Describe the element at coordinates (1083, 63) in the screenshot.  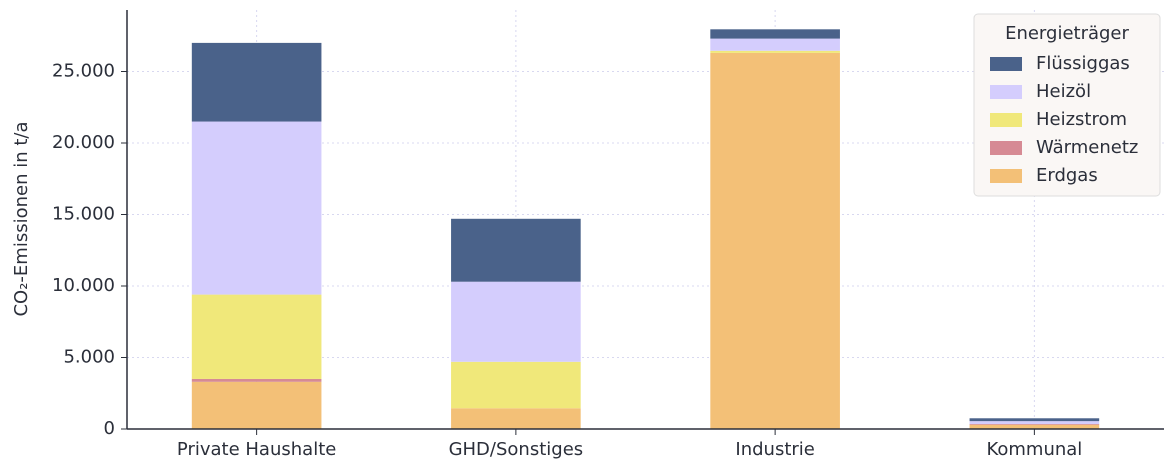
I see `legend-label: Flüssiggas` at that location.